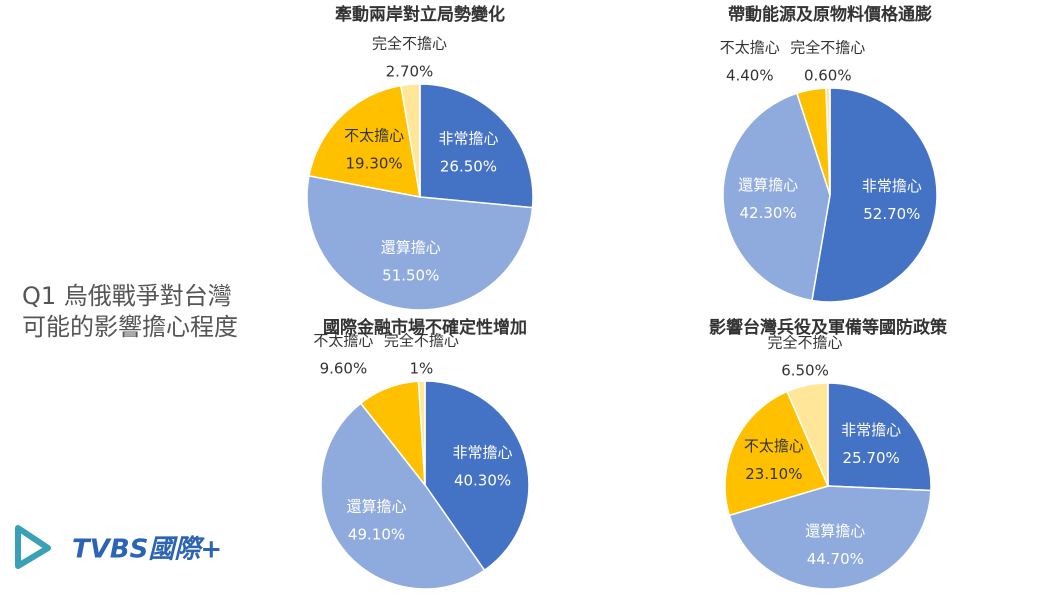 The image size is (1060, 596). What do you see at coordinates (127, 296) in the screenshot?
I see `side-title: Q1 烏俄戰爭對台灣` at bounding box center [127, 296].